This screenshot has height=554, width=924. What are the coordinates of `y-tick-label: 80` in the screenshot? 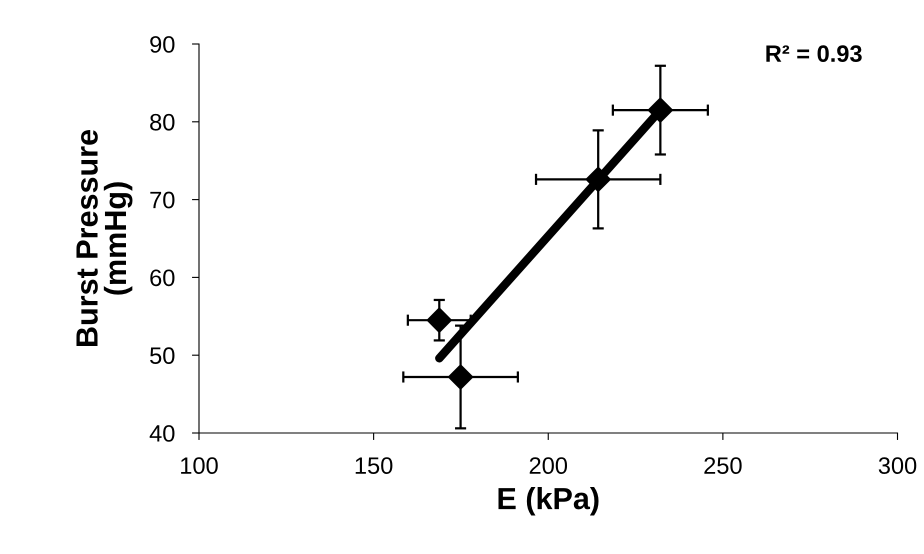 It's located at (162, 122).